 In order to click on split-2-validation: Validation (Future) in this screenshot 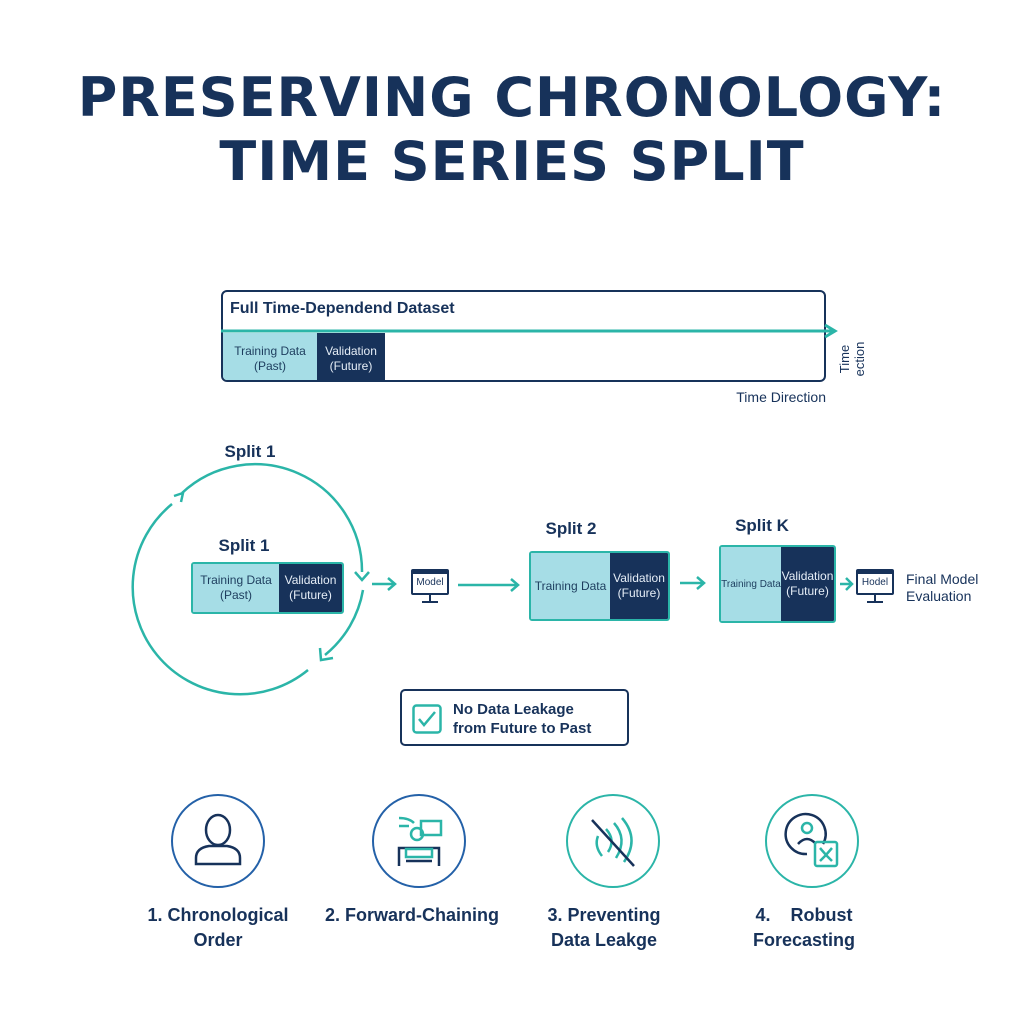, I will do `click(639, 586)`.